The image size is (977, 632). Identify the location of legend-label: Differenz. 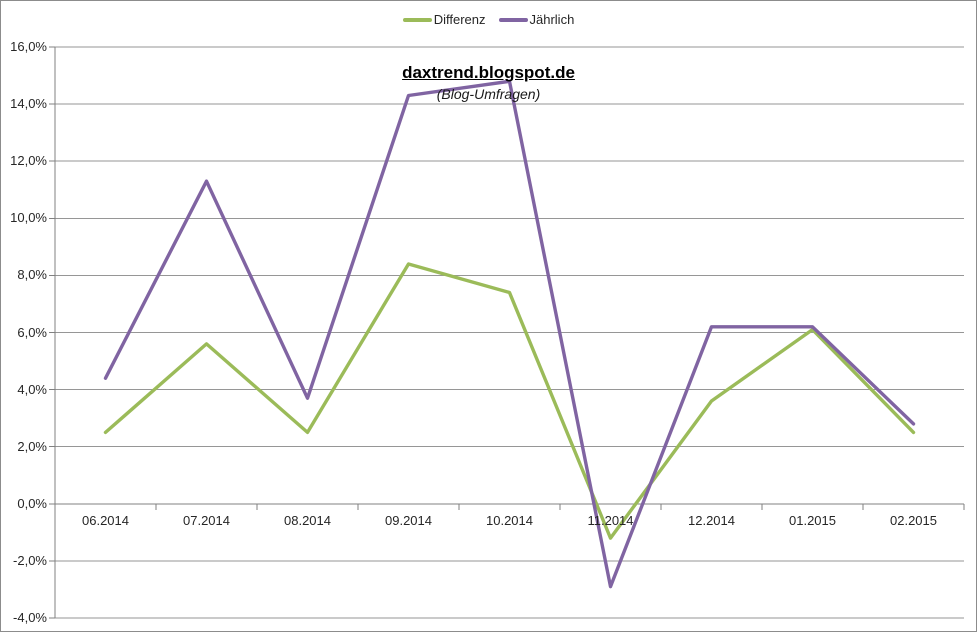
(459, 19).